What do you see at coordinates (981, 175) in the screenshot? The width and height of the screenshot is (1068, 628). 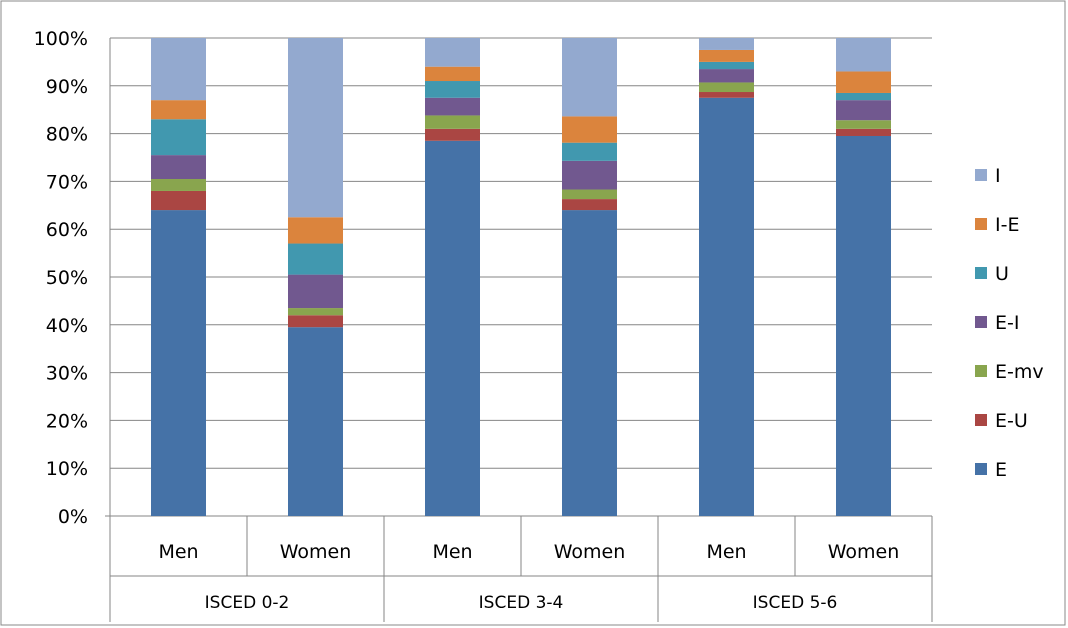 I see `legend-swatch-i` at bounding box center [981, 175].